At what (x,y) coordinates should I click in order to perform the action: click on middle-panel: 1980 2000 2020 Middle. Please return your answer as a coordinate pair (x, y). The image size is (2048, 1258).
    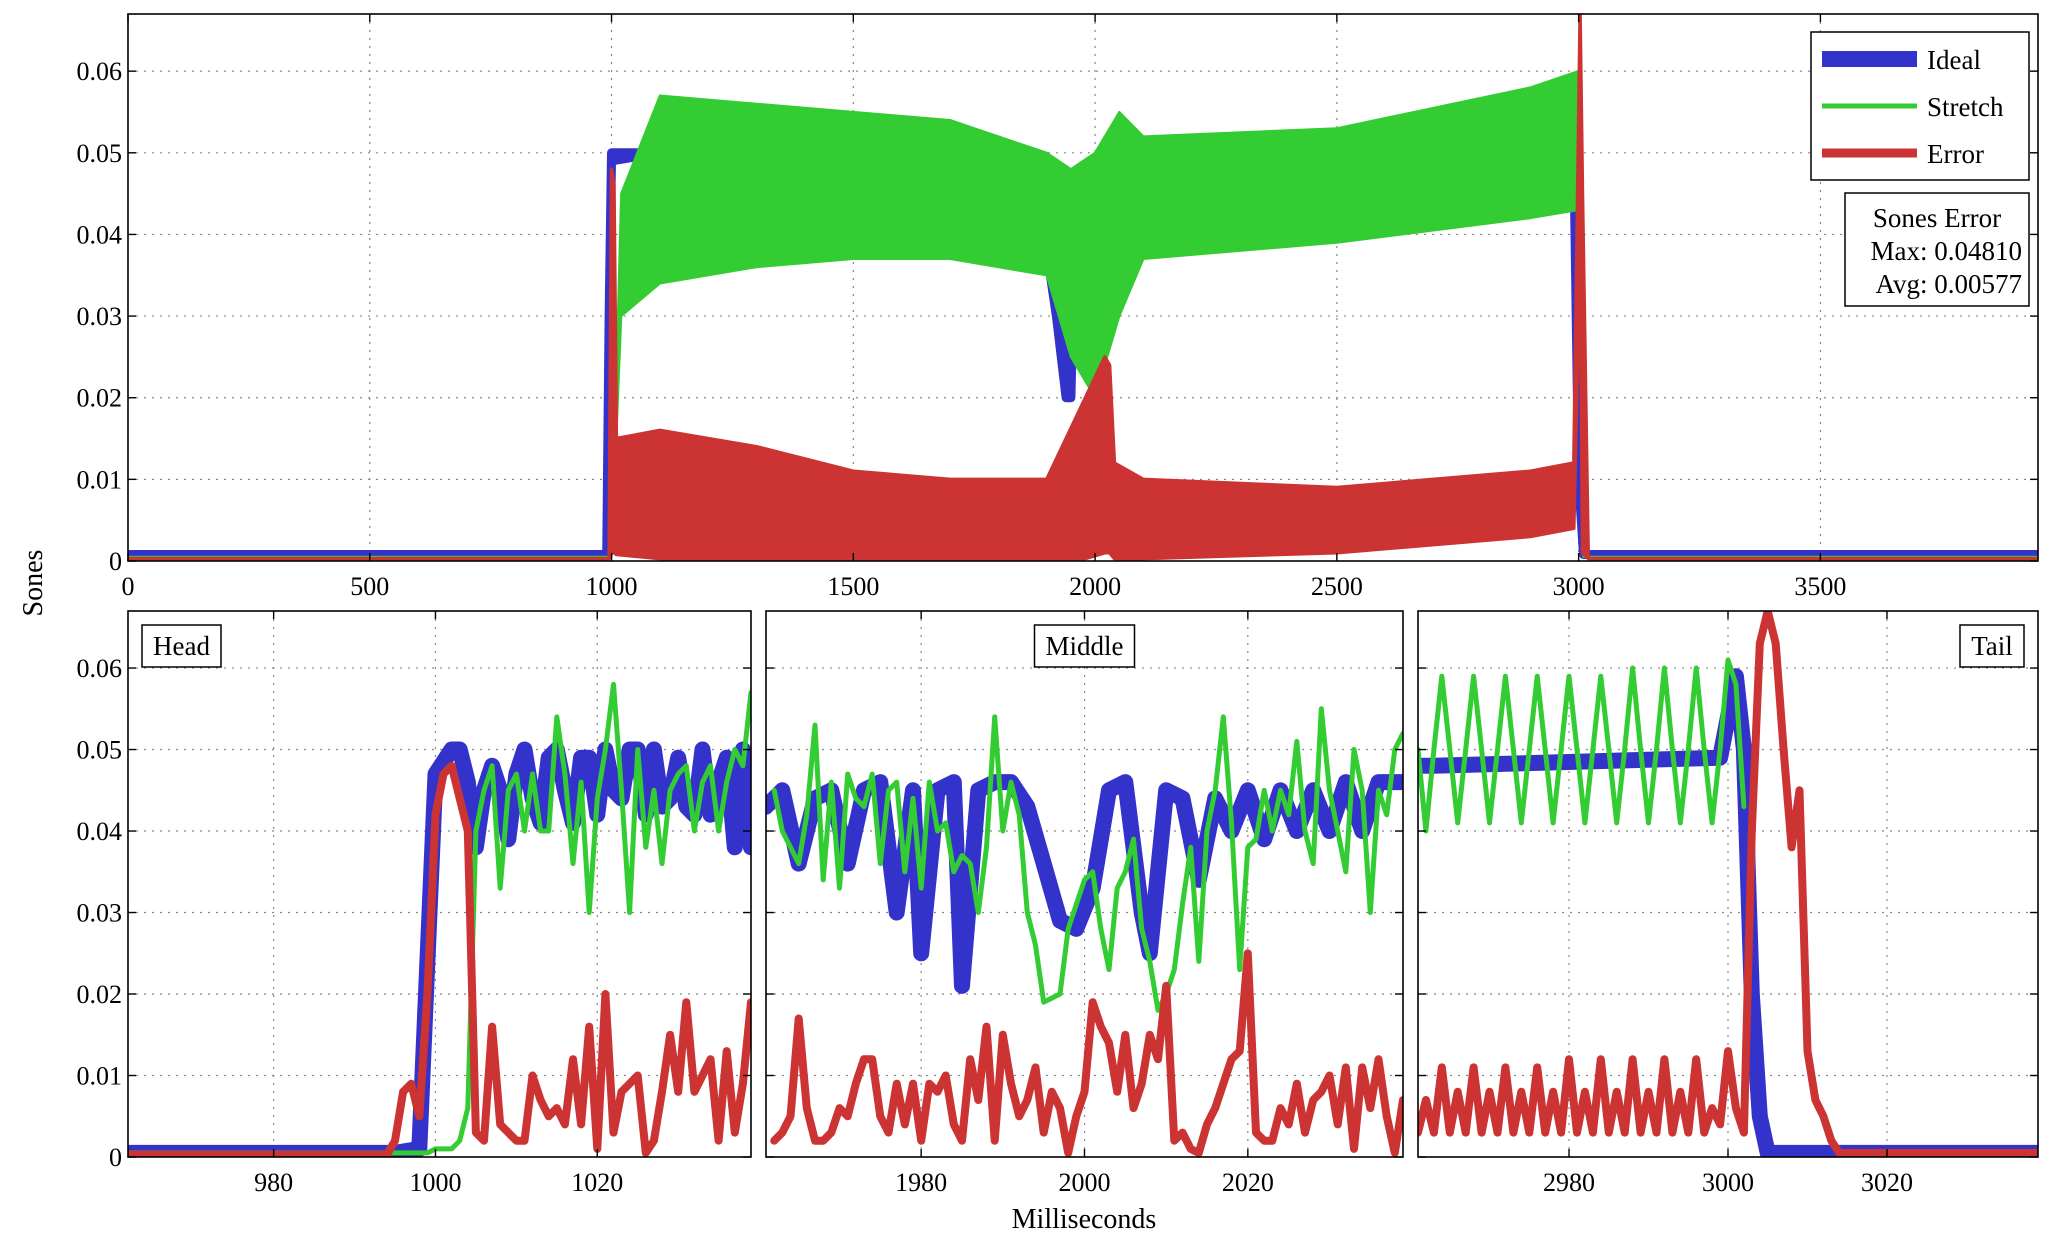
    Looking at the image, I should click on (1084, 903).